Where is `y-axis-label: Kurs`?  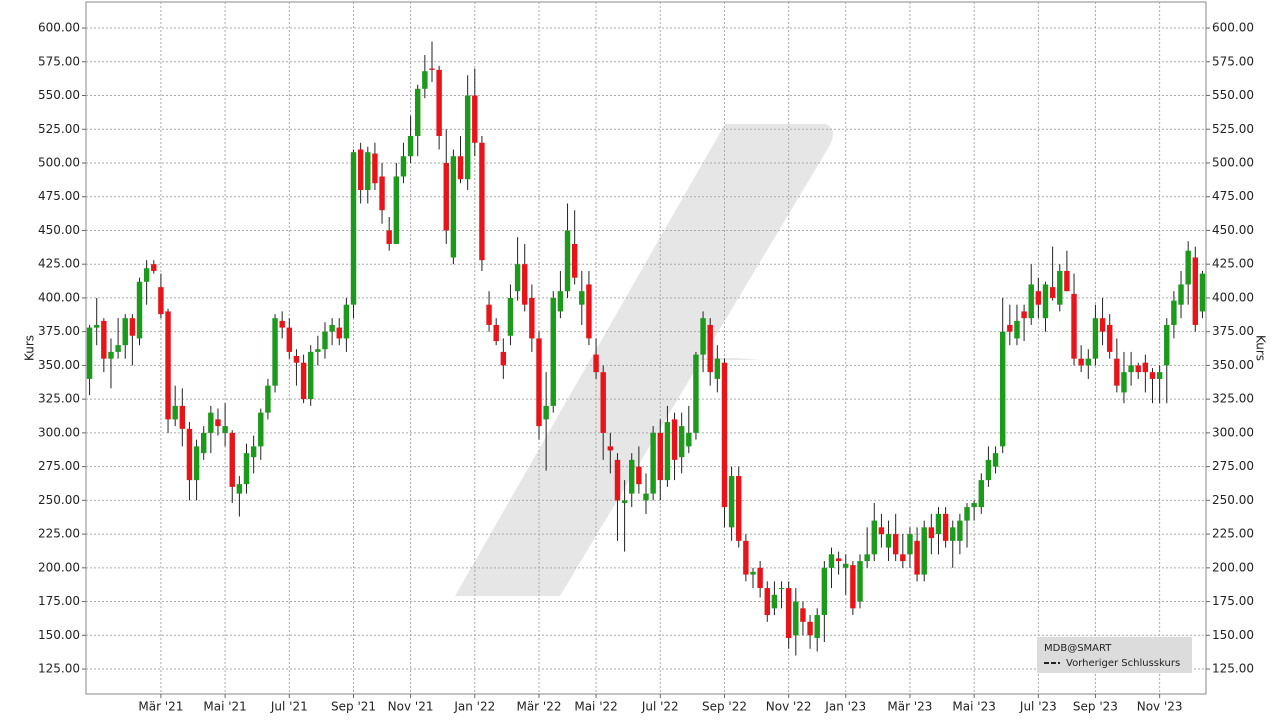 y-axis-label: Kurs is located at coordinates (30, 348).